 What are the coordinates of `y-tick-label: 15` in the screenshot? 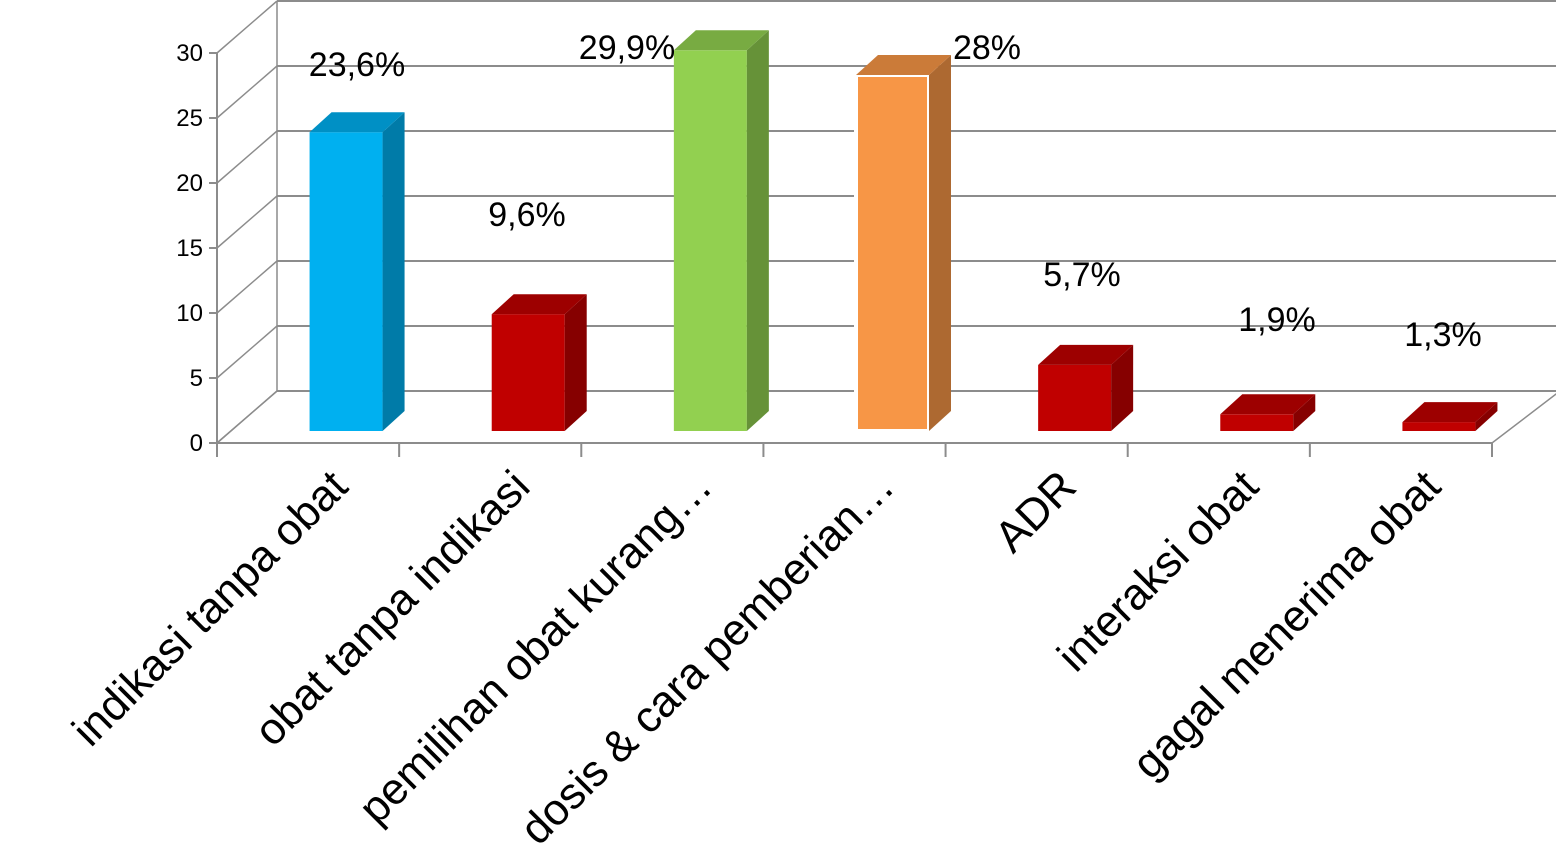 It's located at (189, 248).